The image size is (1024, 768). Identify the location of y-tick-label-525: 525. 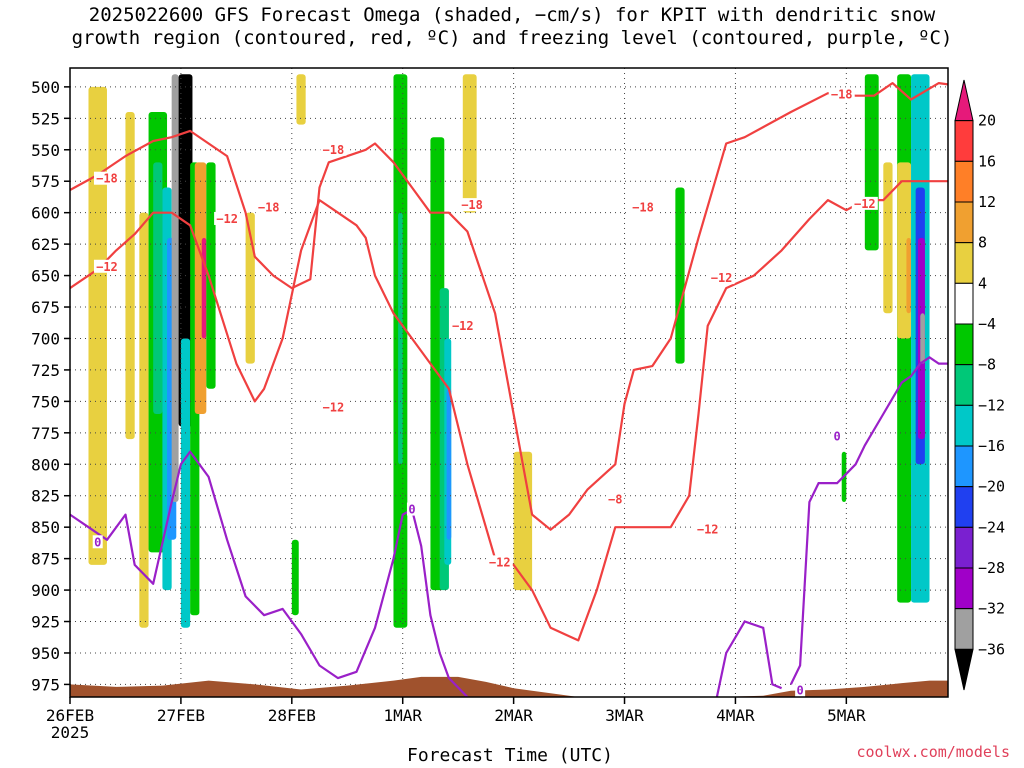
(45, 118).